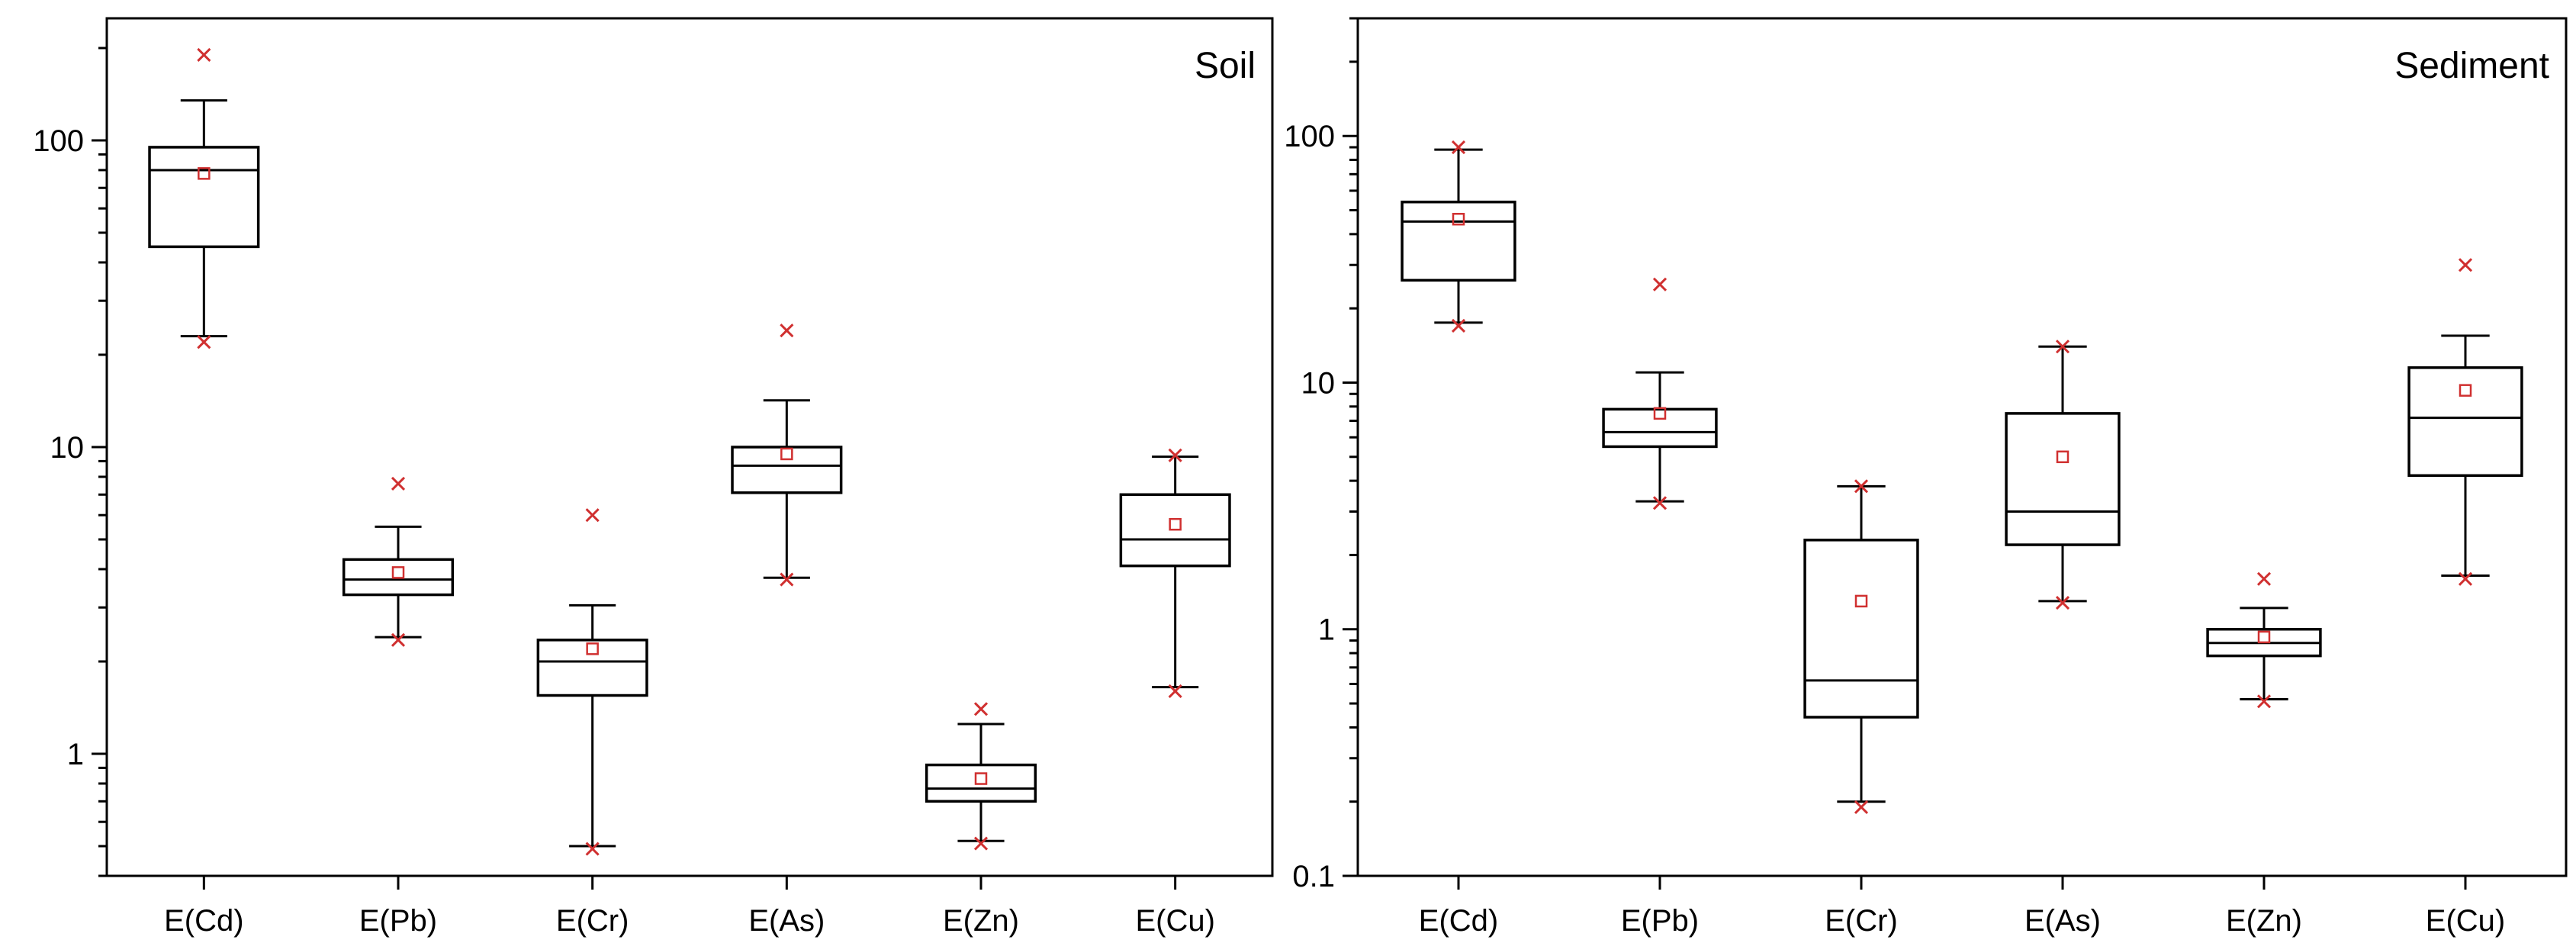 Image resolution: width=2576 pixels, height=943 pixels. I want to click on panel-title: Sediment, so click(2472, 66).